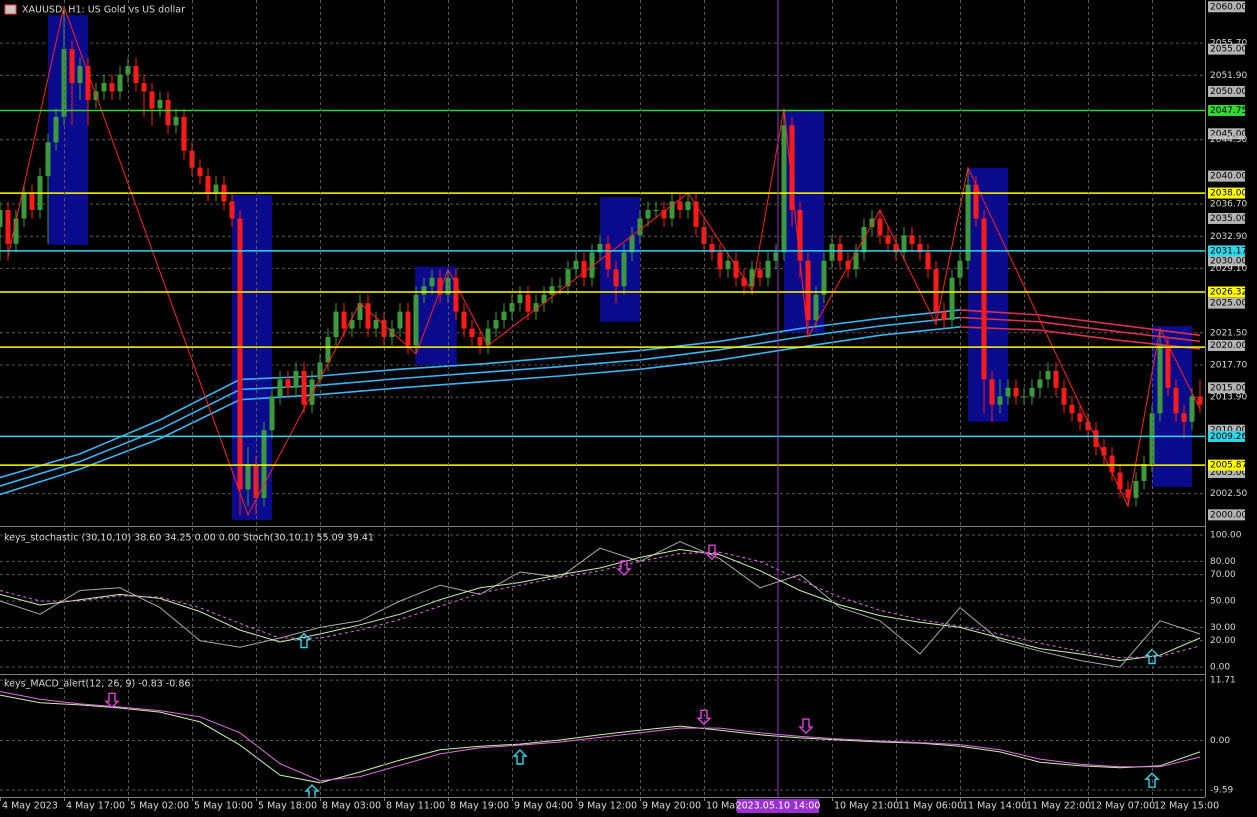 Image resolution: width=1257 pixels, height=817 pixels. I want to click on y-tick-label: 2032.90, so click(1228, 237).